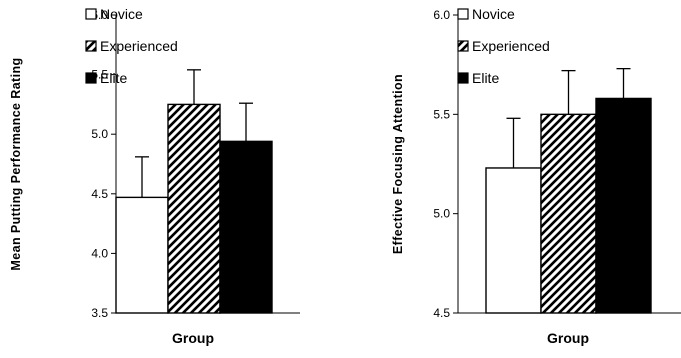  I want to click on y-axis-title: Mean Putting Performance Rating, so click(16, 163).